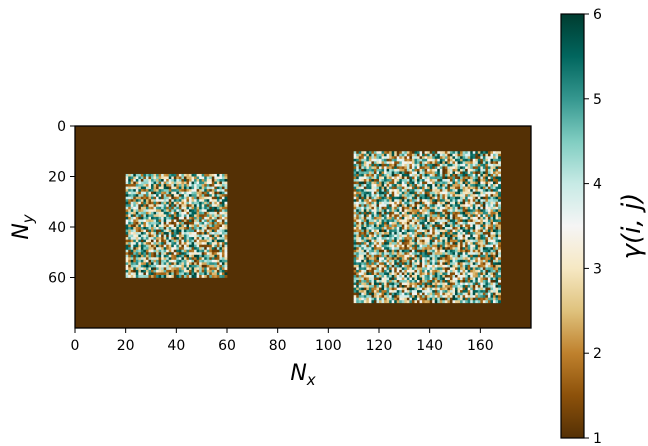 This screenshot has height=446, width=648. What do you see at coordinates (61, 127) in the screenshot?
I see `y-tick-label: 0` at bounding box center [61, 127].